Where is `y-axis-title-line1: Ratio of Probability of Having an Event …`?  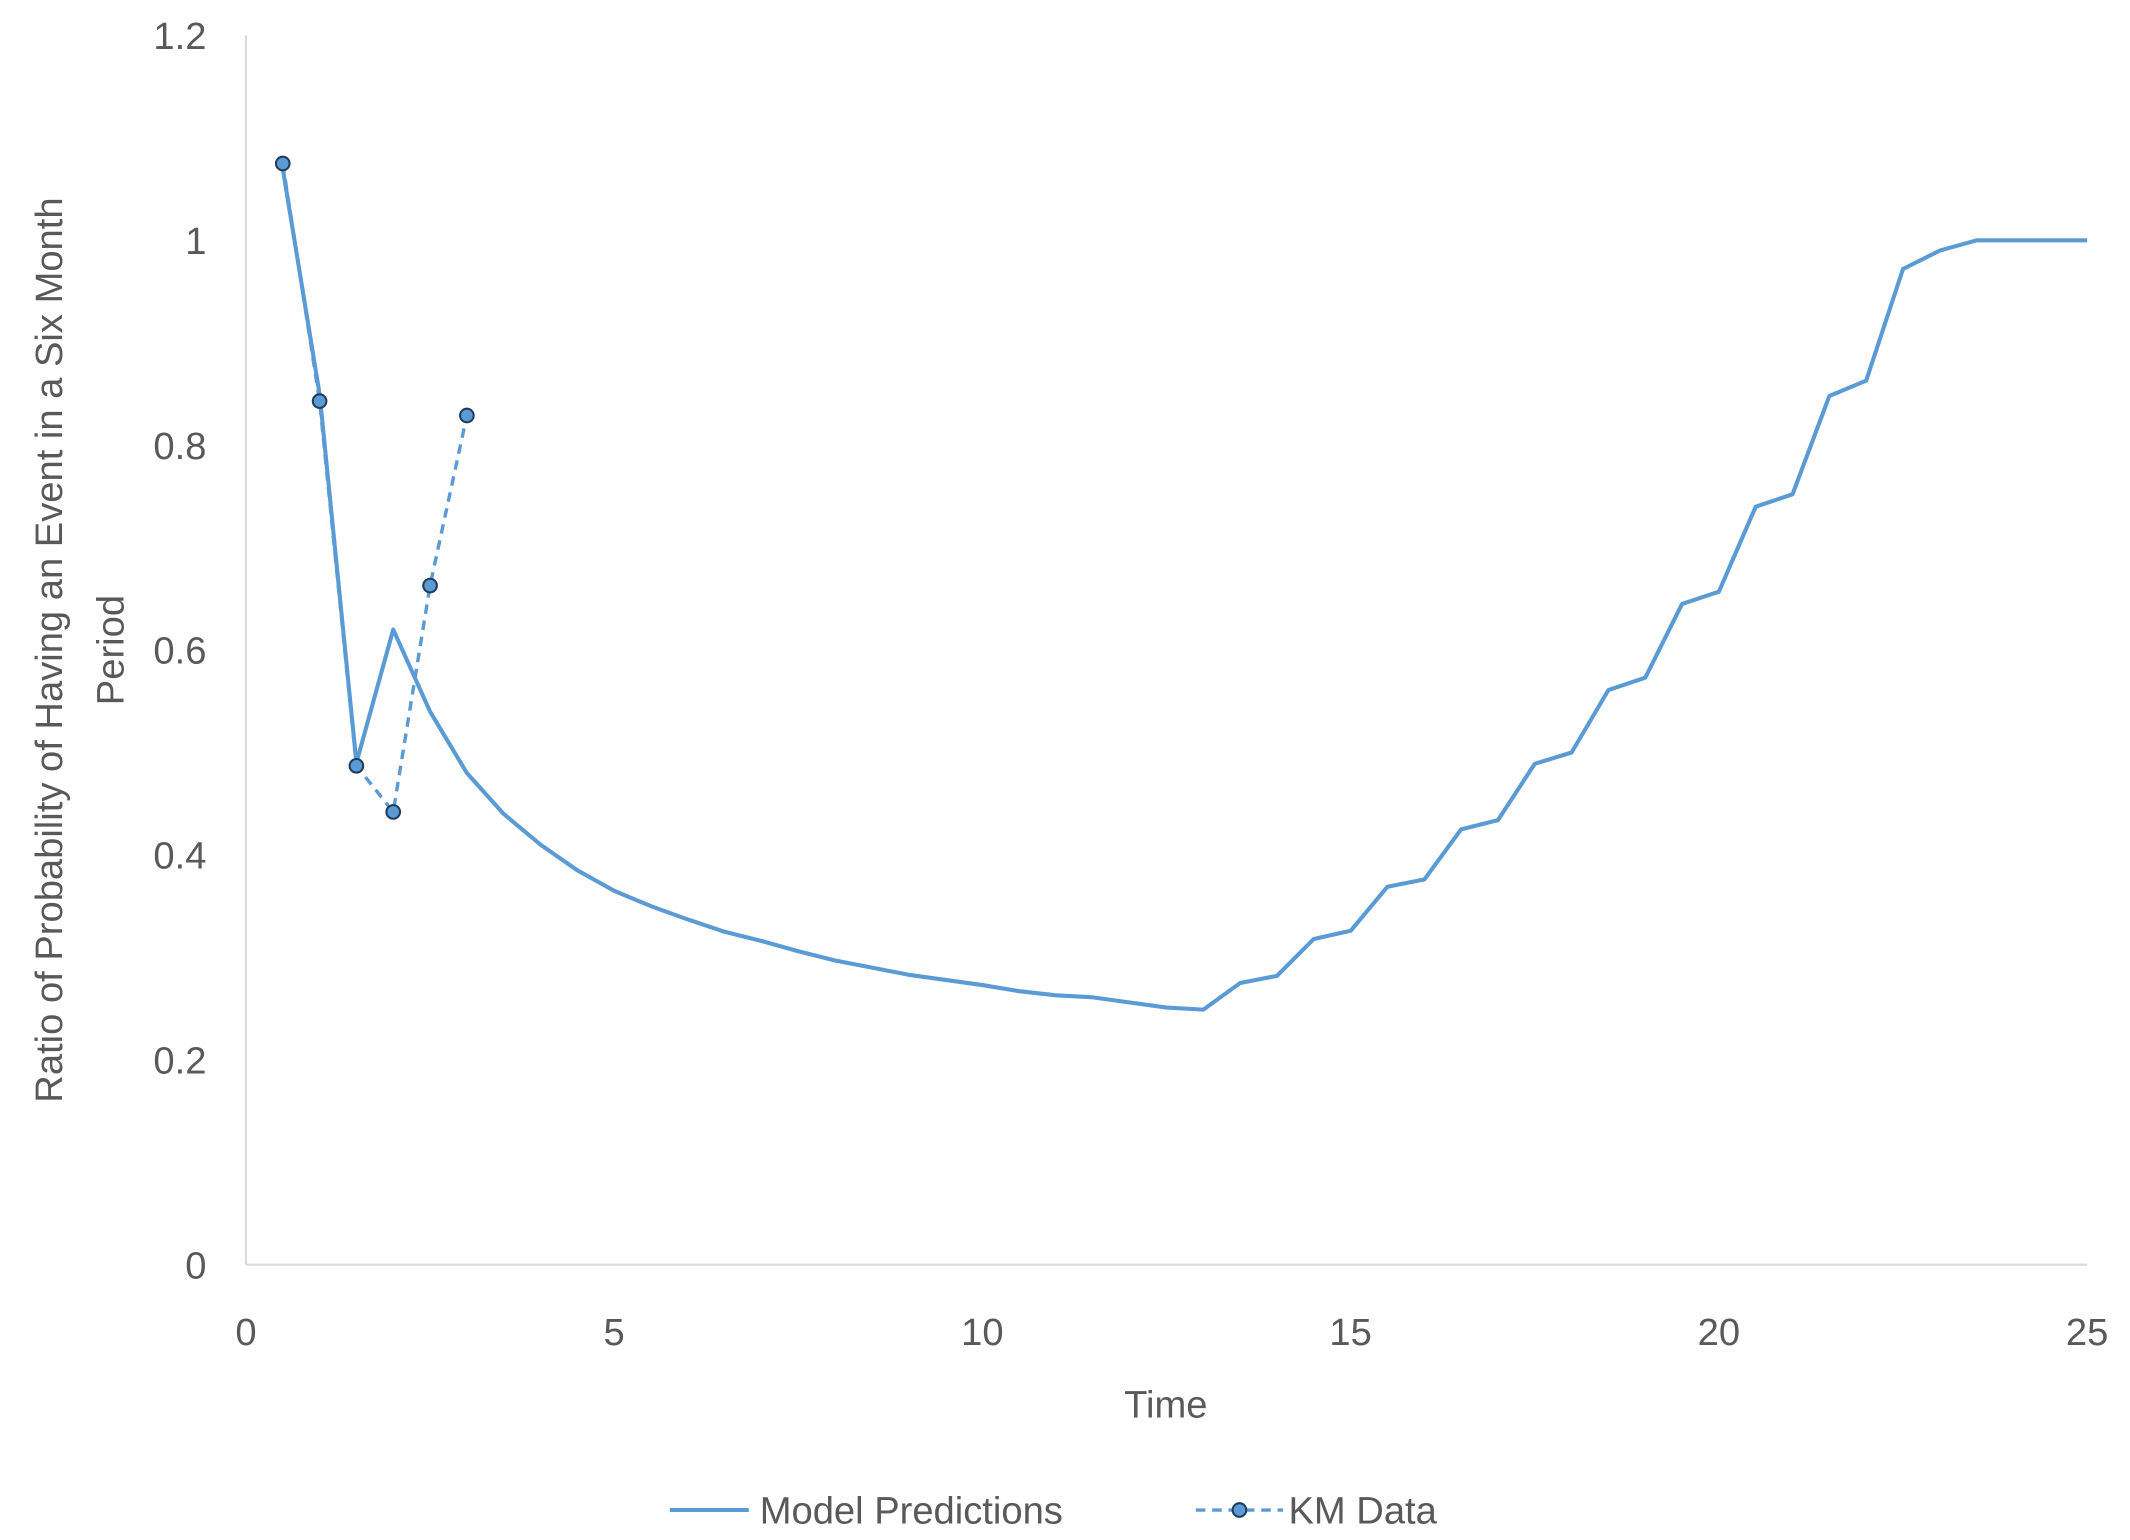
y-axis-title-line1: Ratio of Probability of Having an Event … is located at coordinates (49, 649).